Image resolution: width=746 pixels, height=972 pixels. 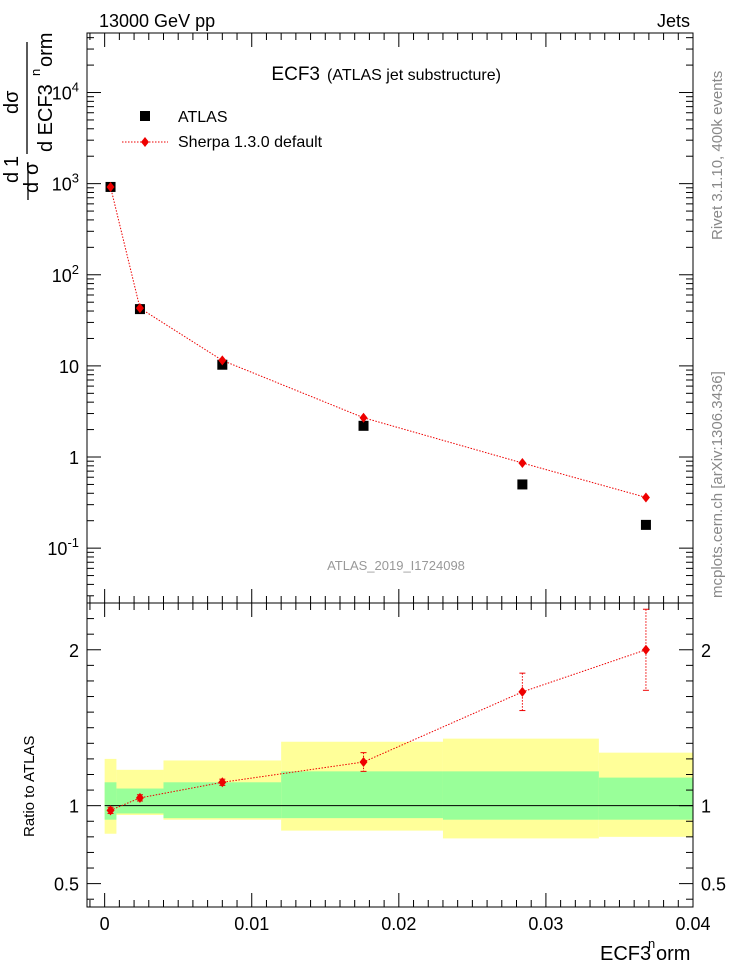 What do you see at coordinates (706, 807) in the screenshot?
I see `ratio-y-tick-label-right: 1` at bounding box center [706, 807].